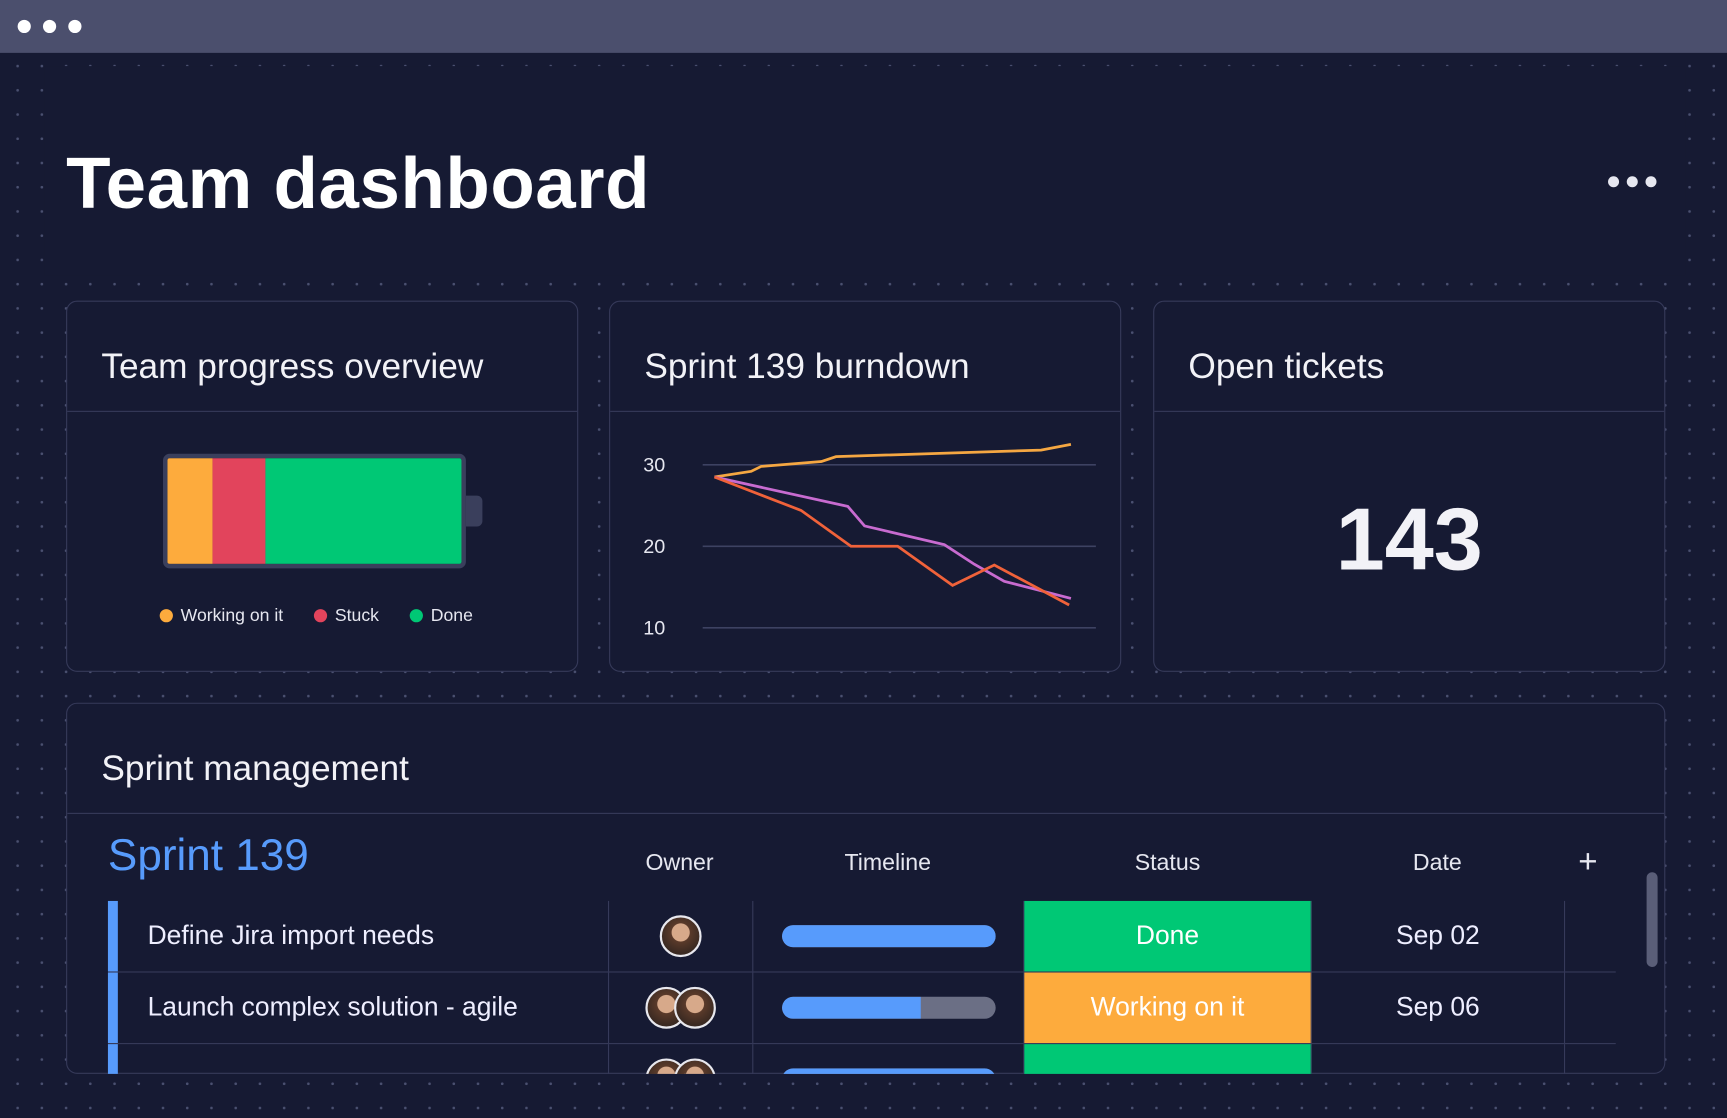 Image resolution: width=1727 pixels, height=1118 pixels. What do you see at coordinates (1439, 1059) in the screenshot?
I see `date-cell` at bounding box center [1439, 1059].